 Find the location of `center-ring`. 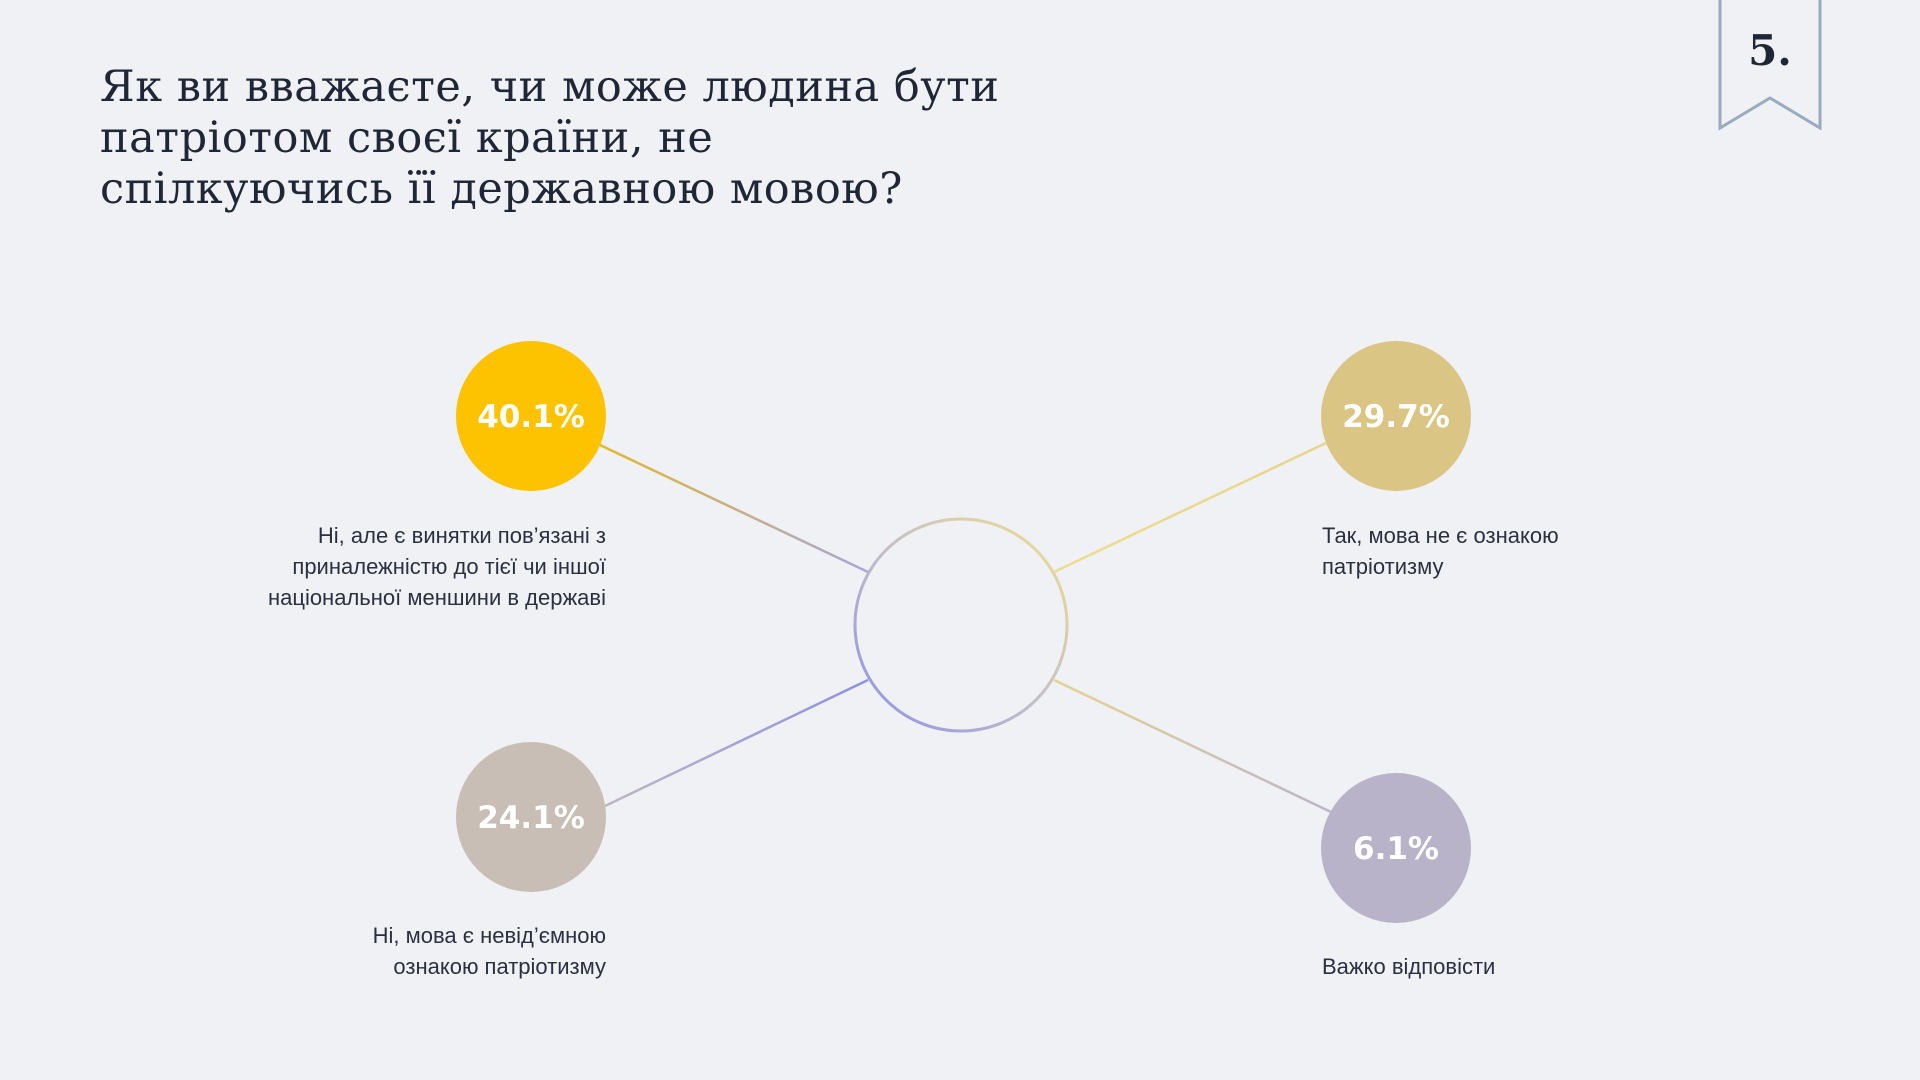

center-ring is located at coordinates (961, 625).